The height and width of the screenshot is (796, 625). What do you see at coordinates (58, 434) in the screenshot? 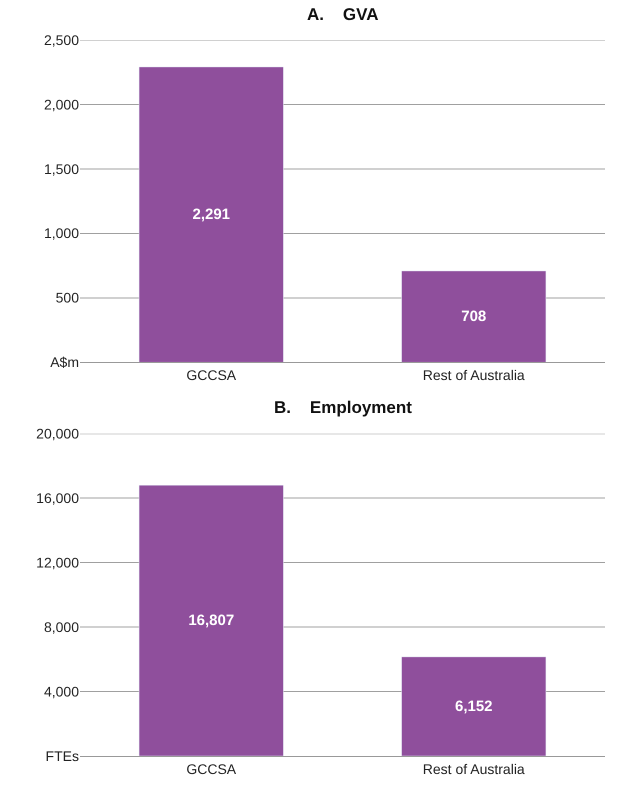
I see `y-tick-label: 20,000` at bounding box center [58, 434].